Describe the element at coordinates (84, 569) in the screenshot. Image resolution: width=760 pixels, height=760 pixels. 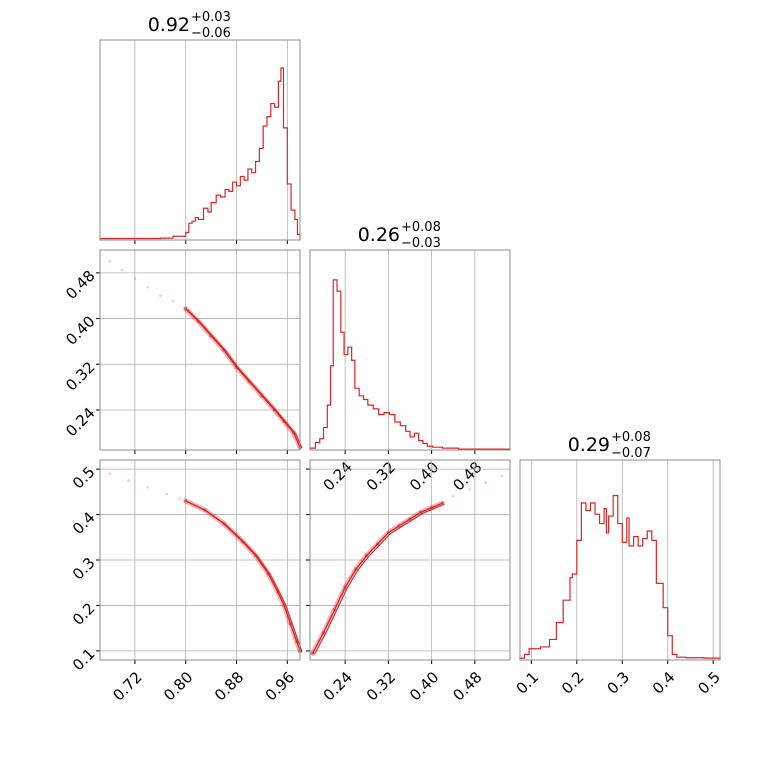
I see `y-tick-label: 0.3` at that location.